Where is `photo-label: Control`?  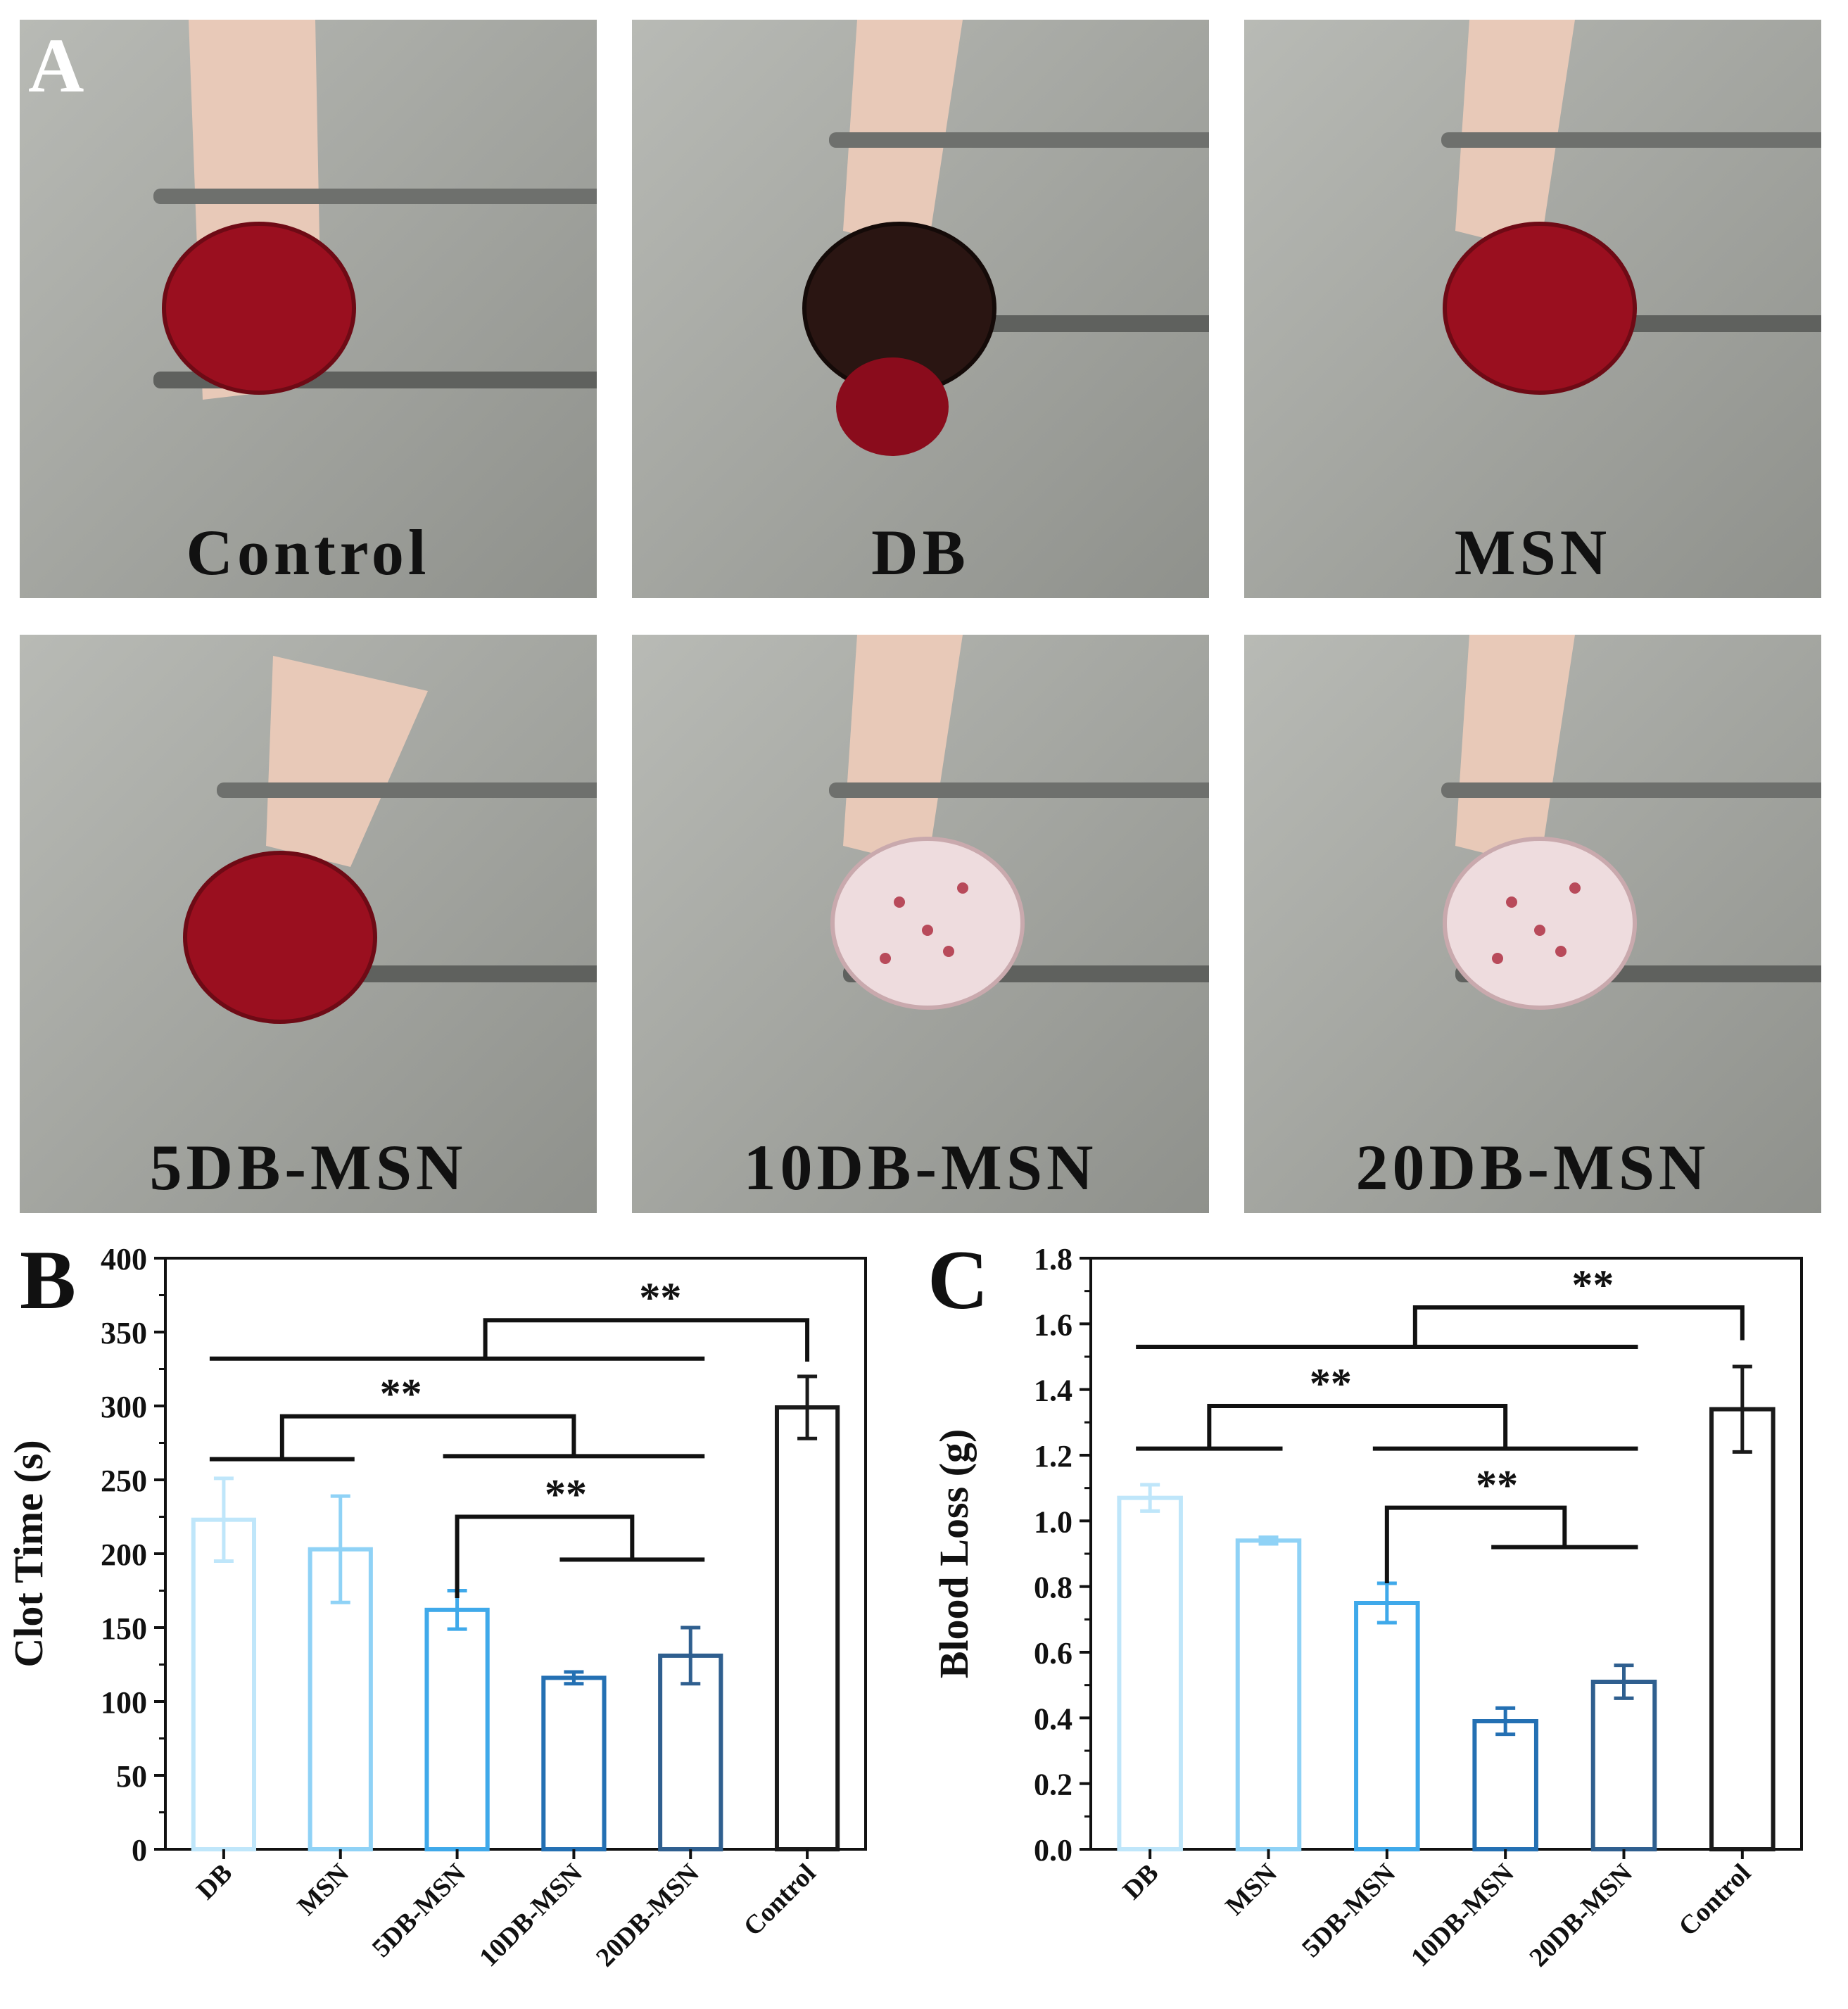
photo-label: Control is located at coordinates (309, 552).